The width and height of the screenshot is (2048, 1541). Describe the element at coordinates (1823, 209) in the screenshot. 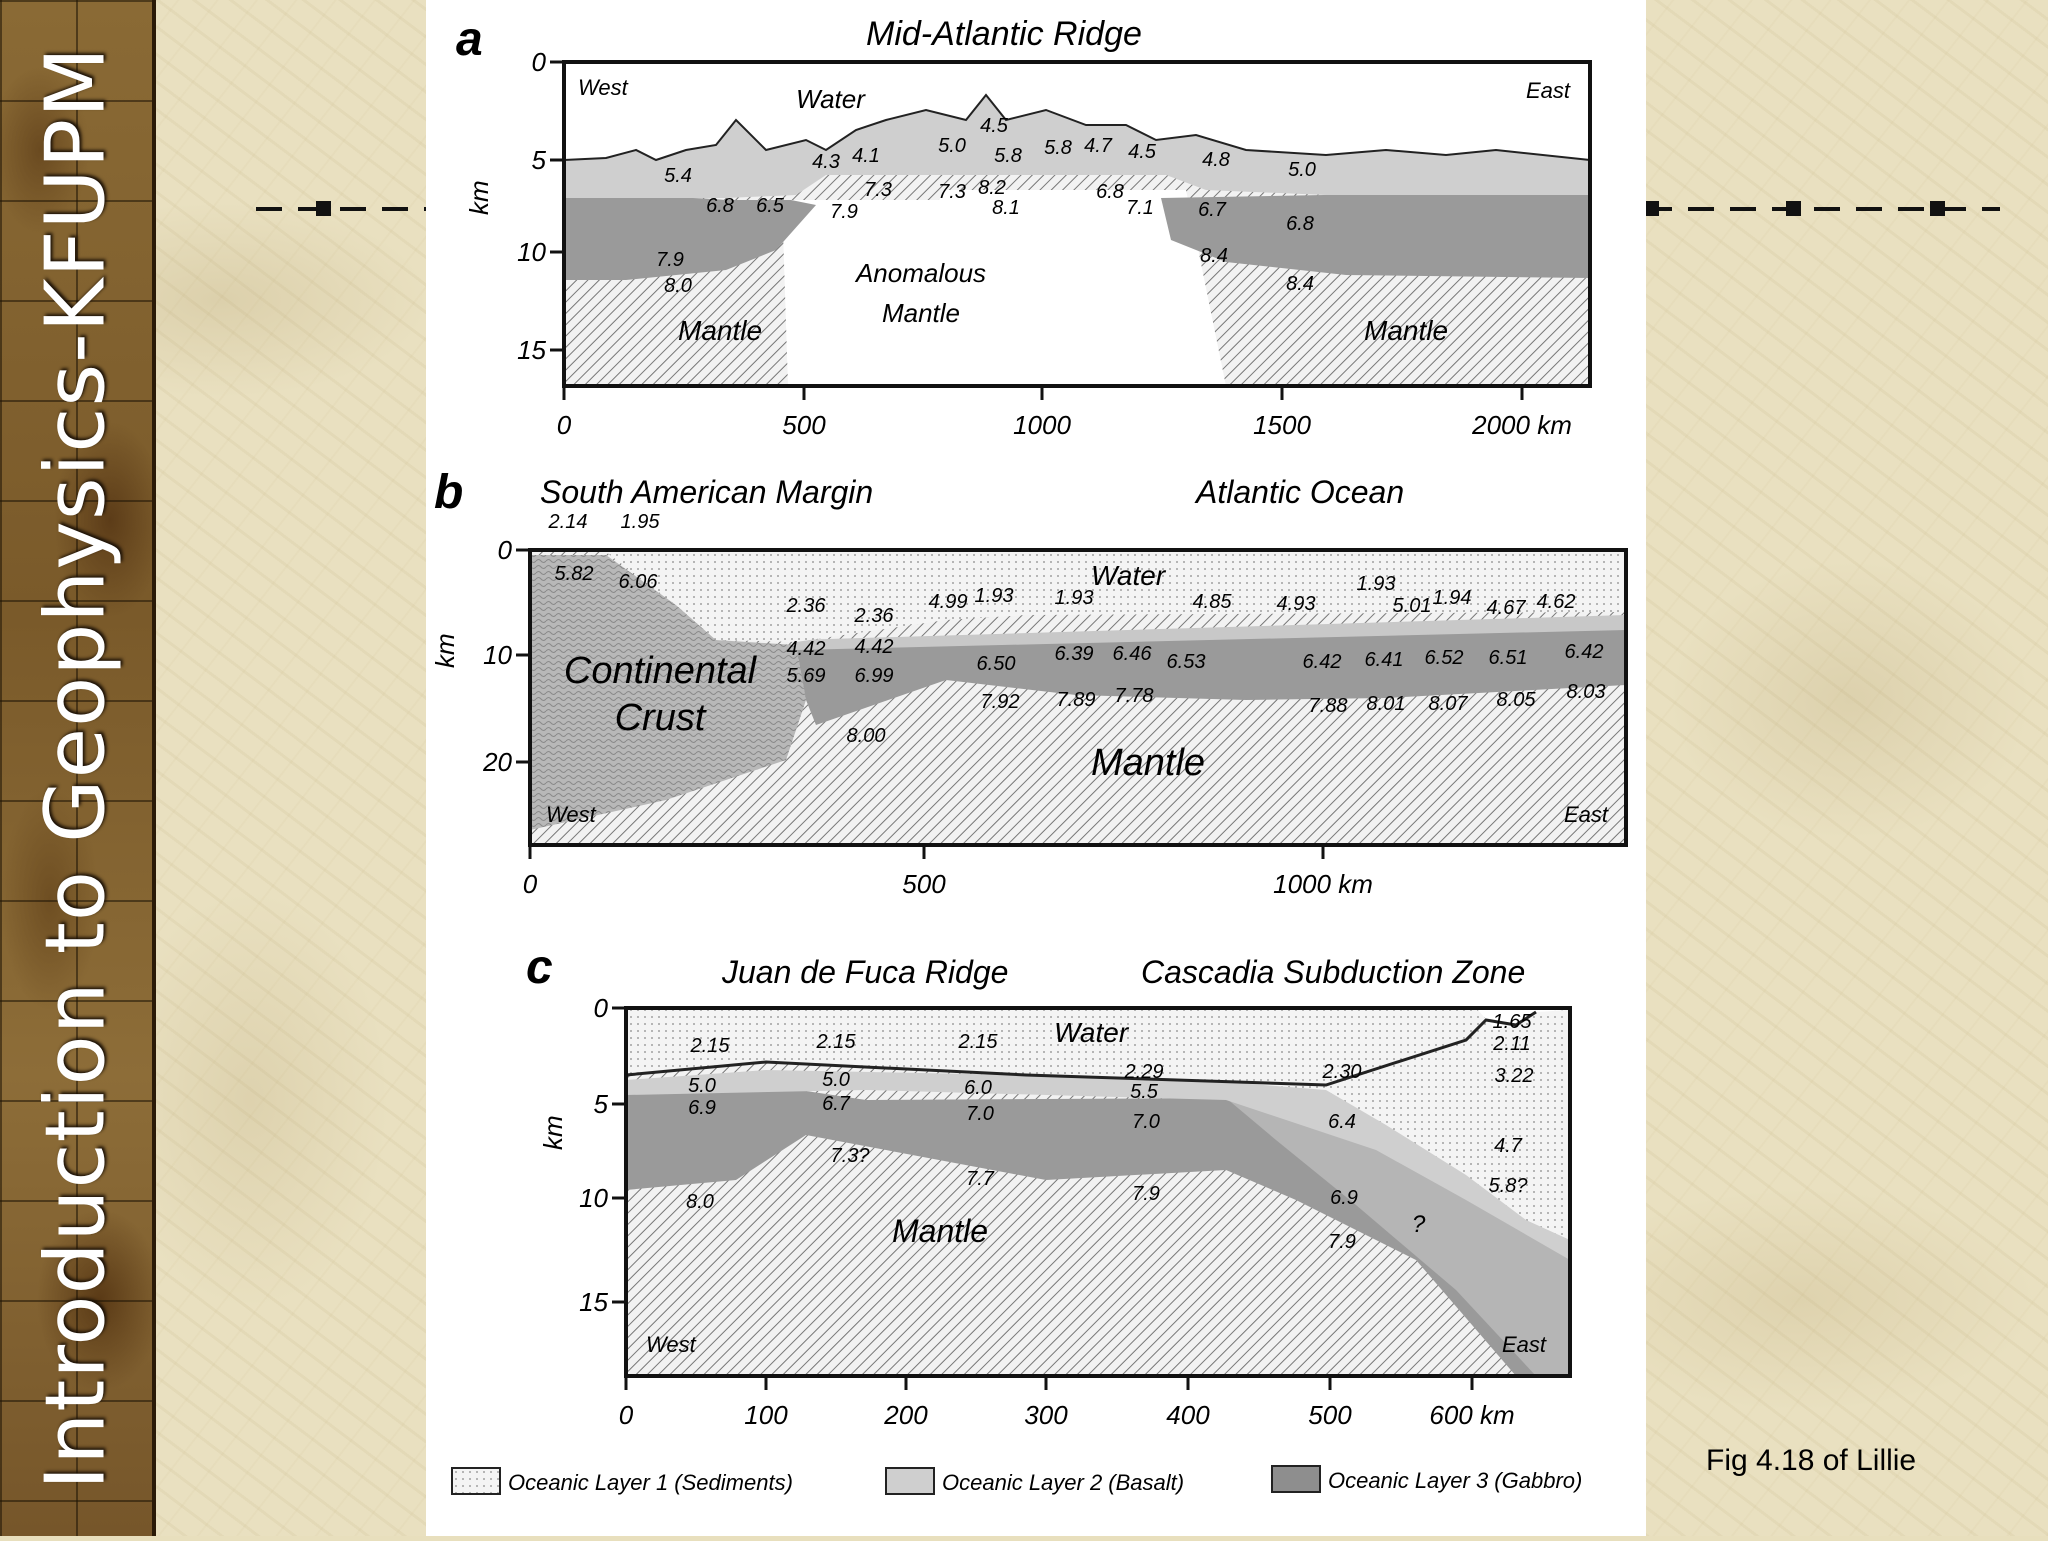

I see `dashed-rule-right` at that location.